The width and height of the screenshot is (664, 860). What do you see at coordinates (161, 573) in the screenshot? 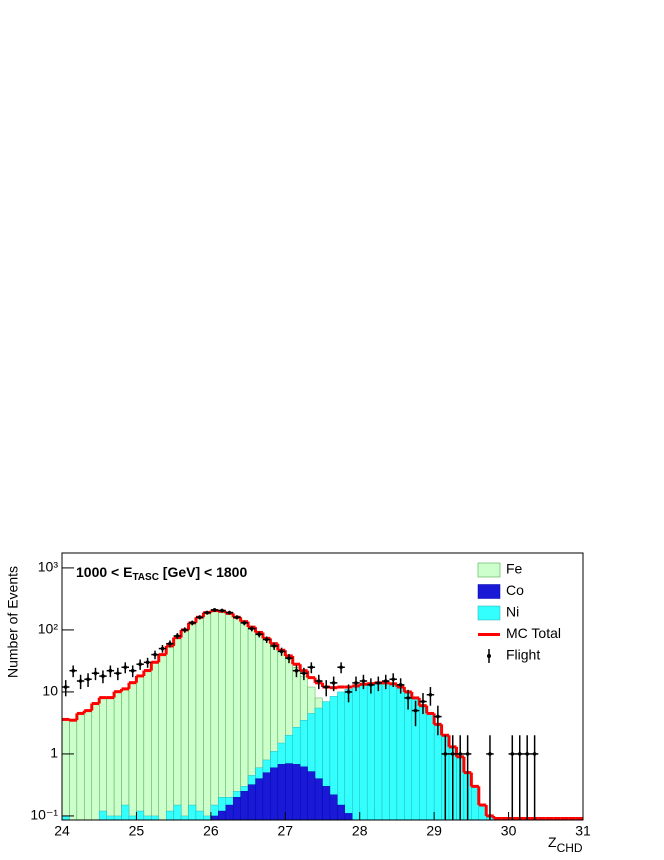
I see `annotation: 1000 < ETASC [GeV] < 1800` at bounding box center [161, 573].